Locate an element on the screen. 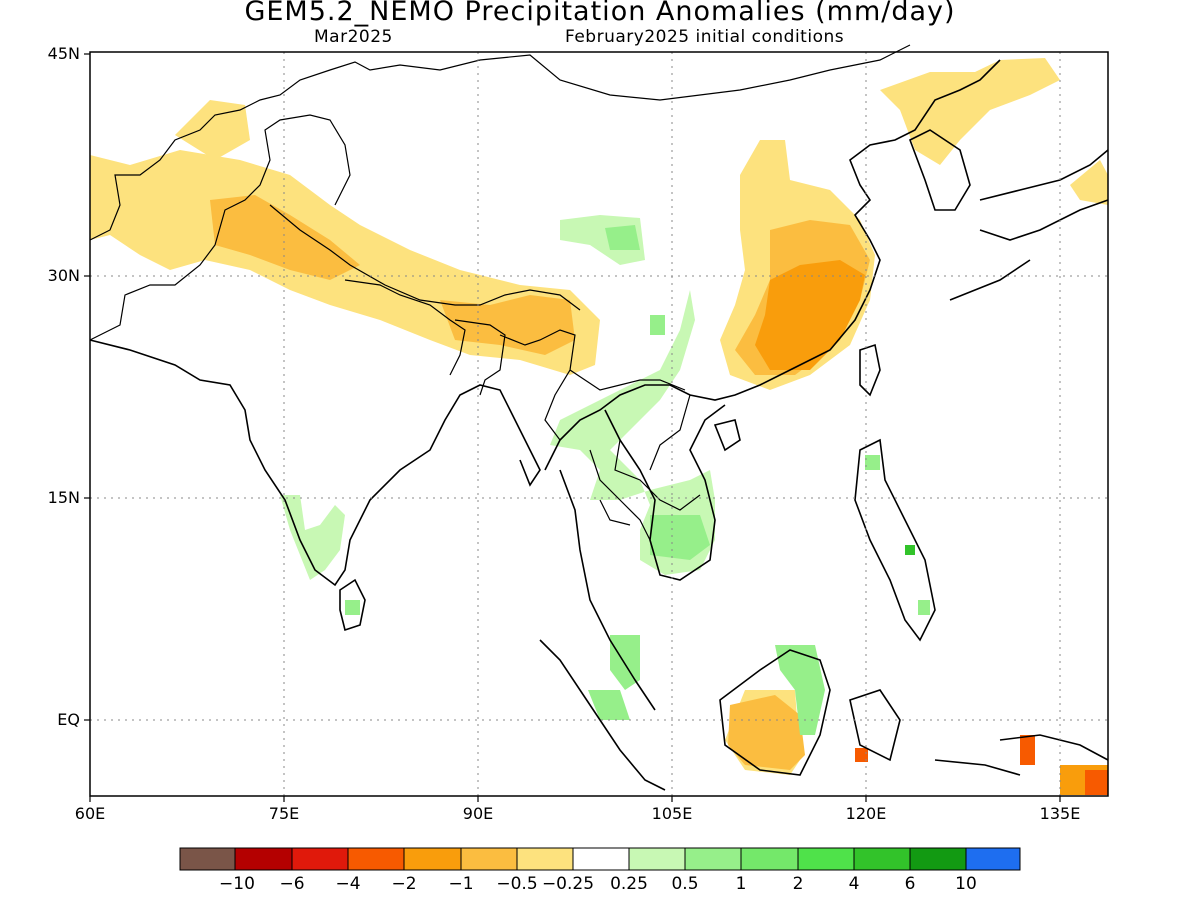  colorbar-label: 1 is located at coordinates (741, 884).